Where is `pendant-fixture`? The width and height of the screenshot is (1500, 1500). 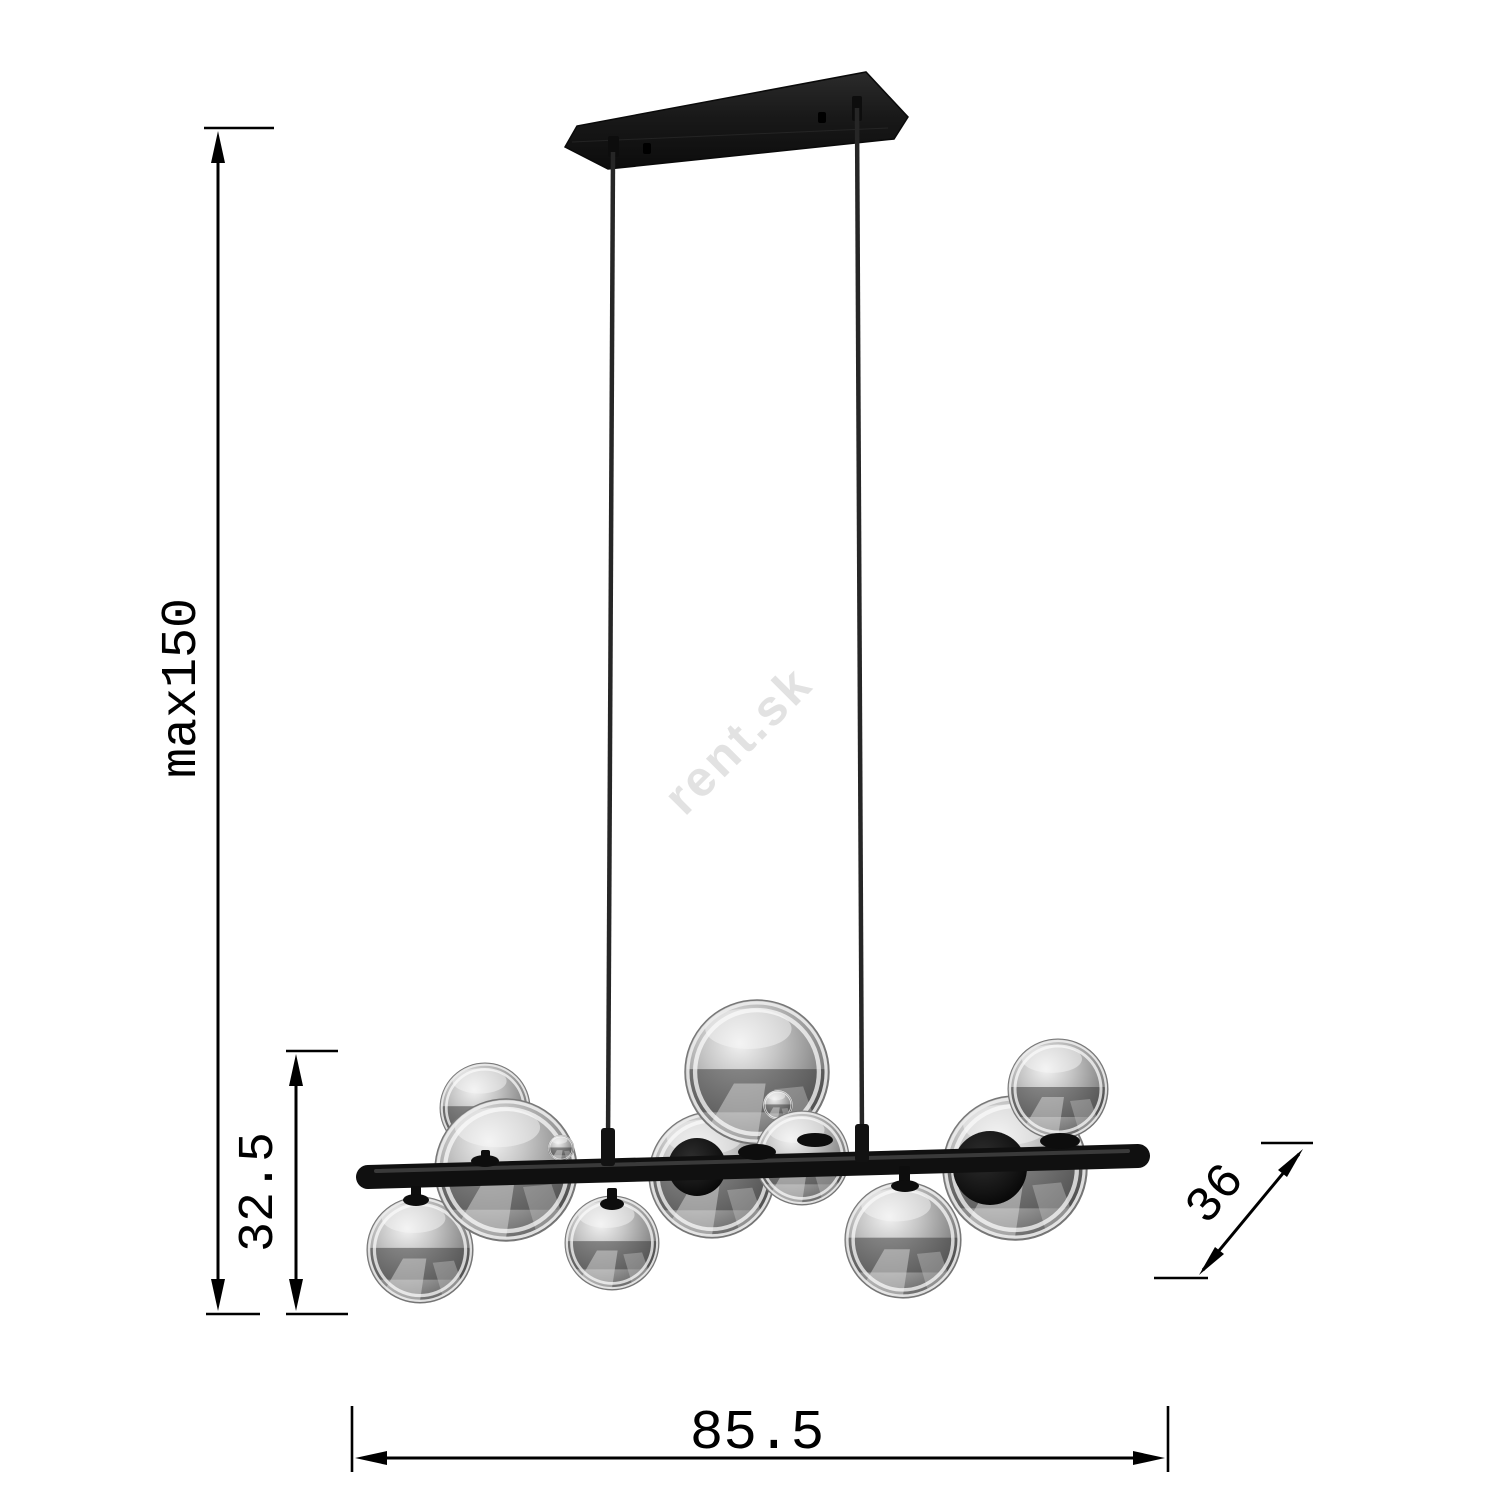 pendant-fixture is located at coordinates (753, 1151).